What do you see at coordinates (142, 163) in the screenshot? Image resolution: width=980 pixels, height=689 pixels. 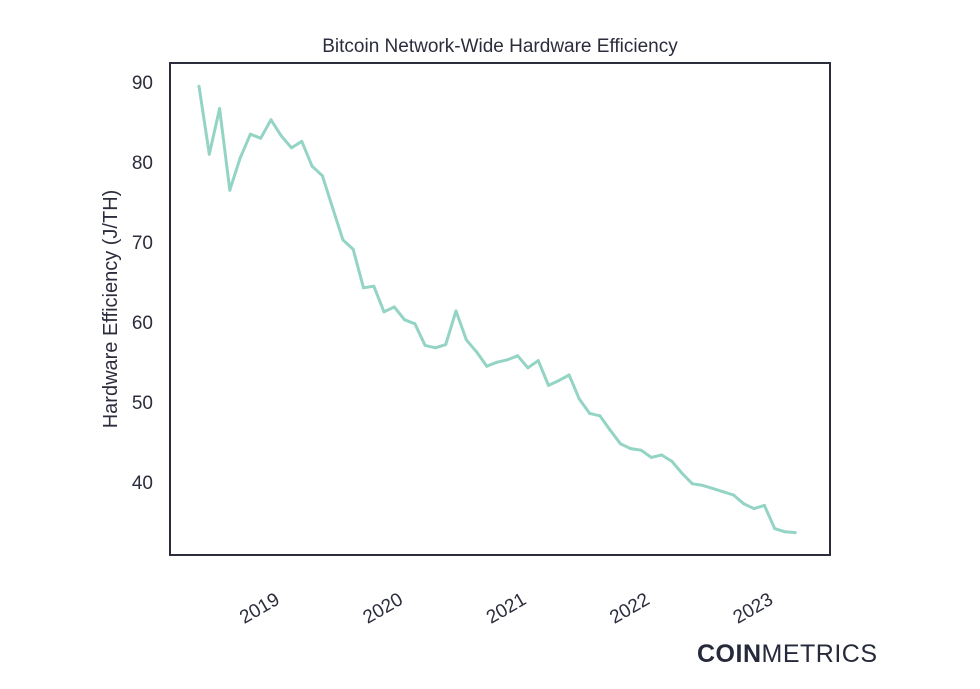 I see `y-tick-label: 80` at bounding box center [142, 163].